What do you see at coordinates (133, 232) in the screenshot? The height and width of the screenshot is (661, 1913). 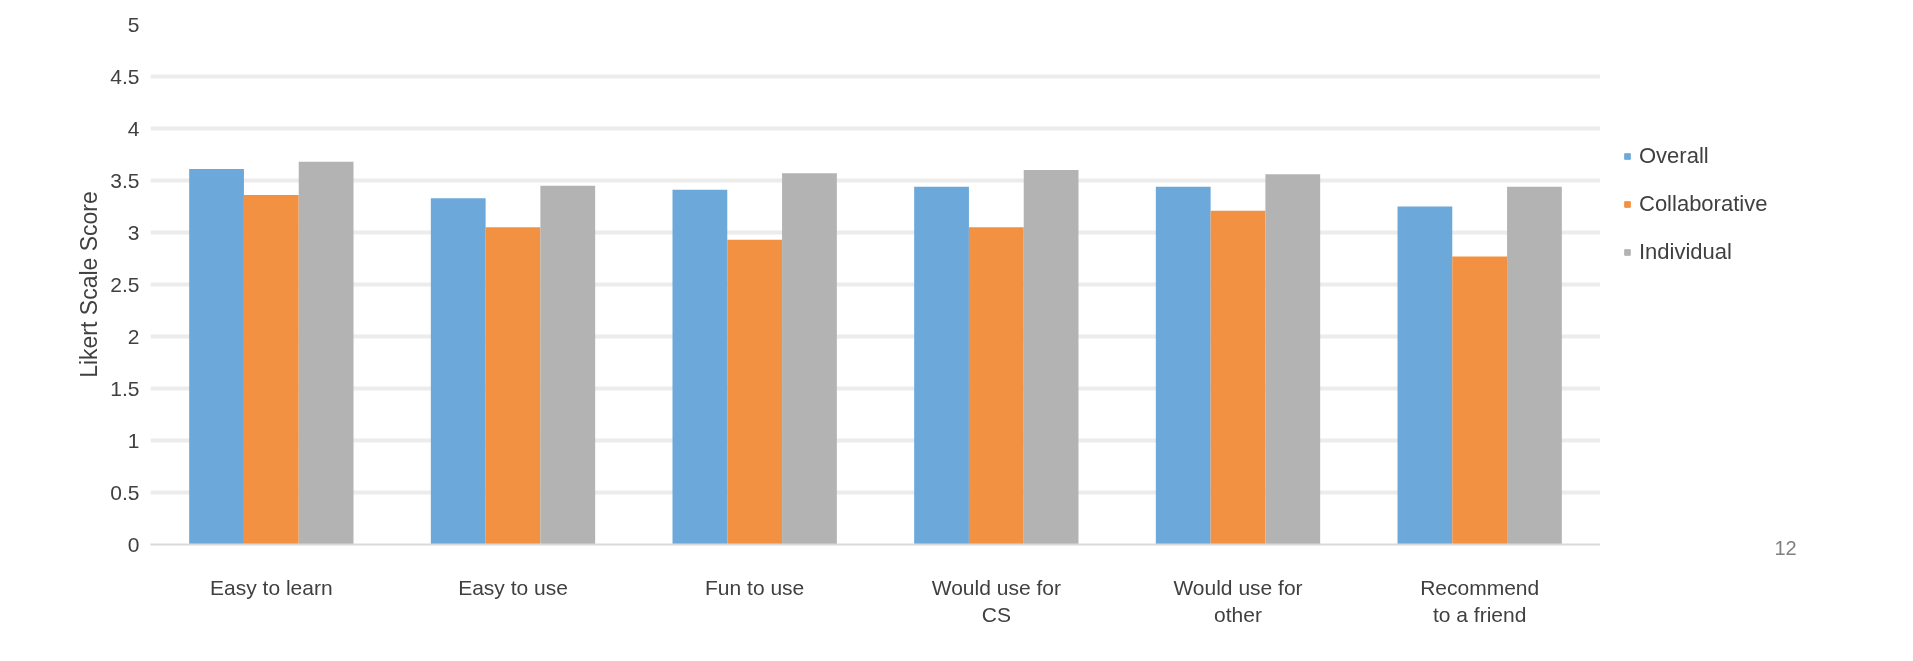 I see `y-tick-label: 3` at bounding box center [133, 232].